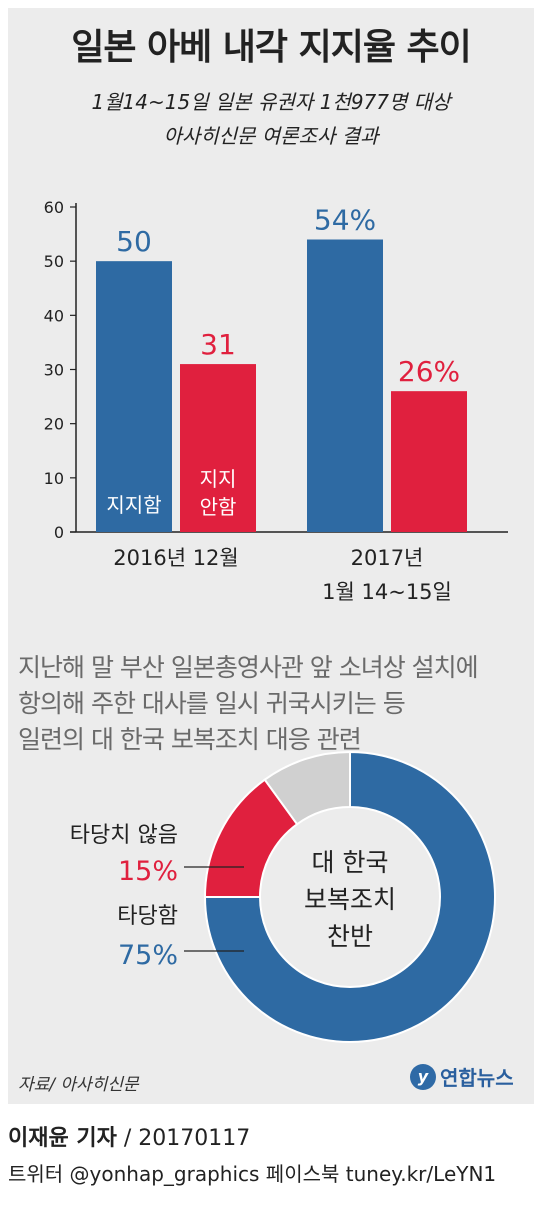 The width and height of the screenshot is (542, 1216). What do you see at coordinates (54, 315) in the screenshot?
I see `y-tick-label: 40` at bounding box center [54, 315].